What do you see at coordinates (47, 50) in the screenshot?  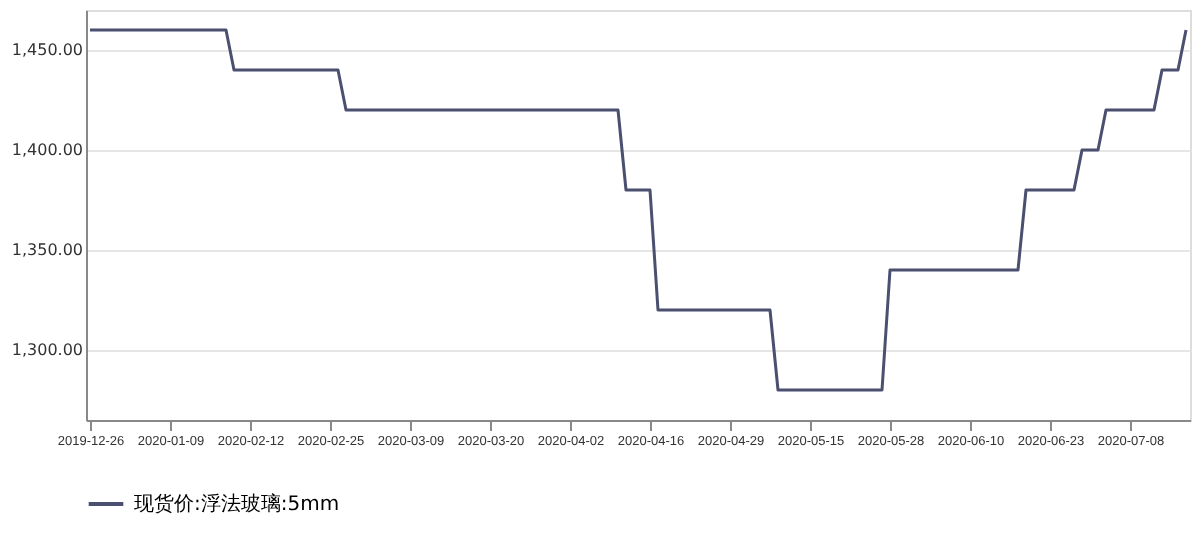 I see `y-tick-label: 1,450.00` at bounding box center [47, 50].